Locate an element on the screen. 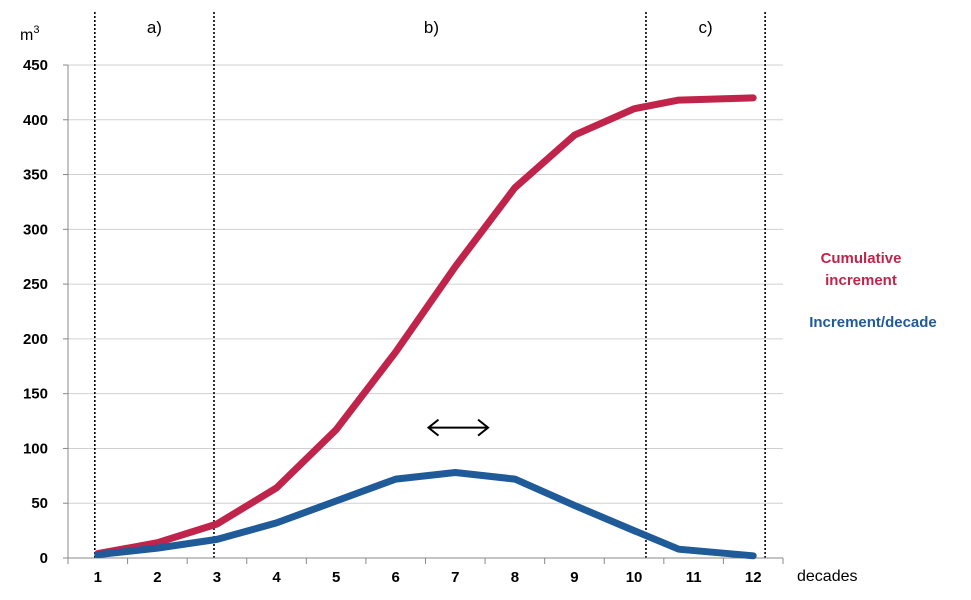 The width and height of the screenshot is (971, 600). x-tick-label: 7 is located at coordinates (455, 577).